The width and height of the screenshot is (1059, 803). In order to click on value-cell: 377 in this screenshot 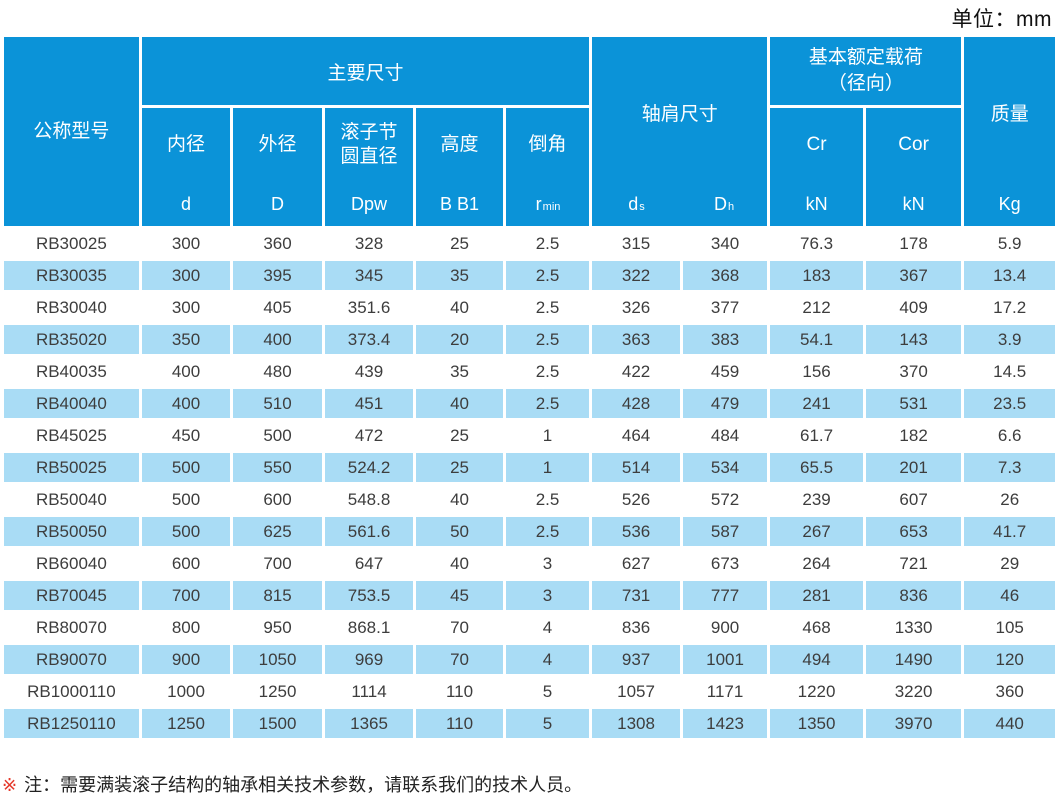, I will do `click(725, 307)`.